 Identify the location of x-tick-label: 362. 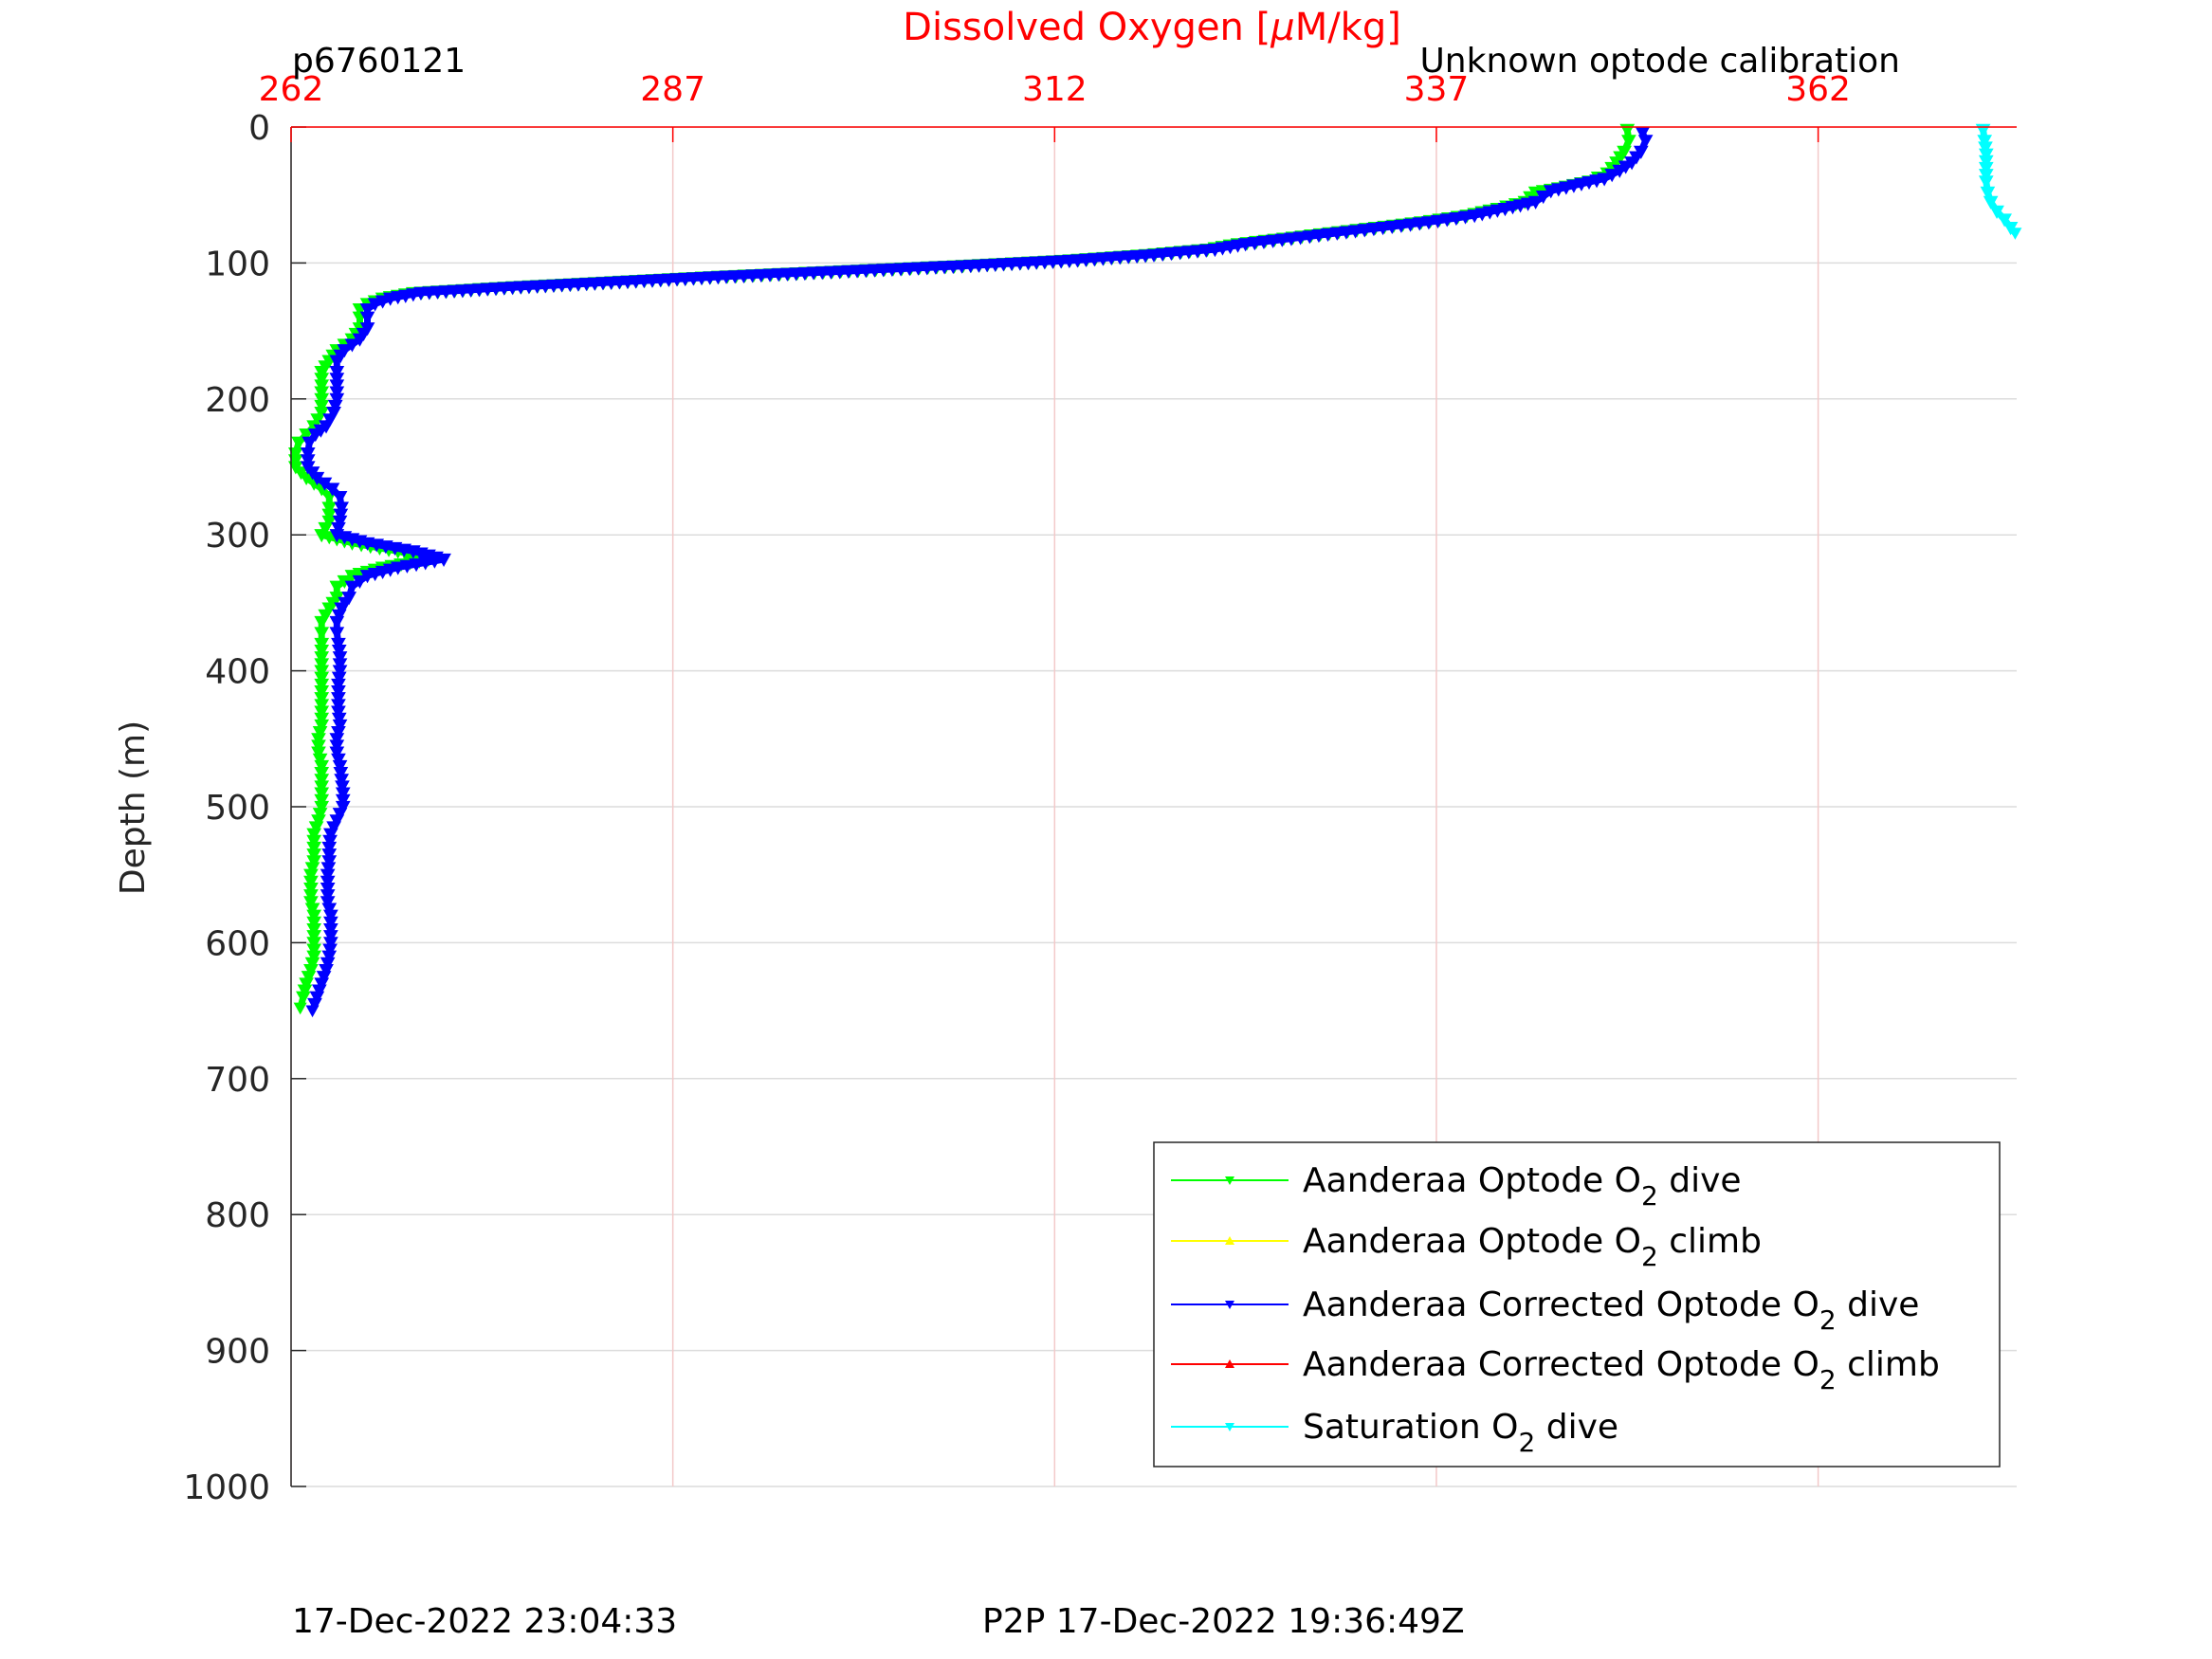
(1818, 89).